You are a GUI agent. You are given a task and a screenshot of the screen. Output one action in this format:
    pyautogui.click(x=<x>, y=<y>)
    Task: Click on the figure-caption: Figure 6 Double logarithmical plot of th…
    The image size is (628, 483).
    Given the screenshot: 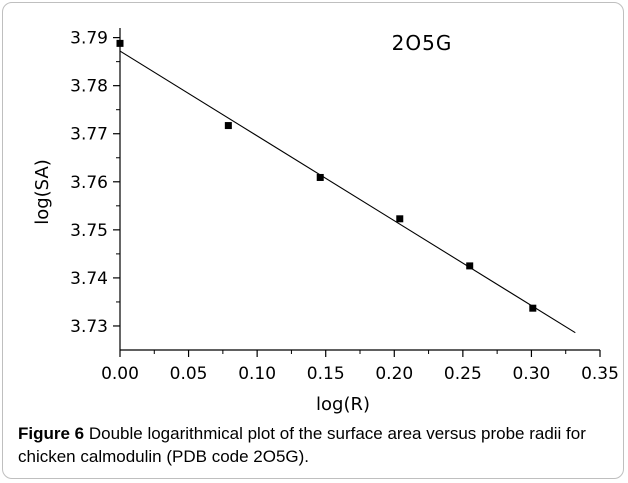 What is the action you would take?
    pyautogui.click(x=318, y=445)
    